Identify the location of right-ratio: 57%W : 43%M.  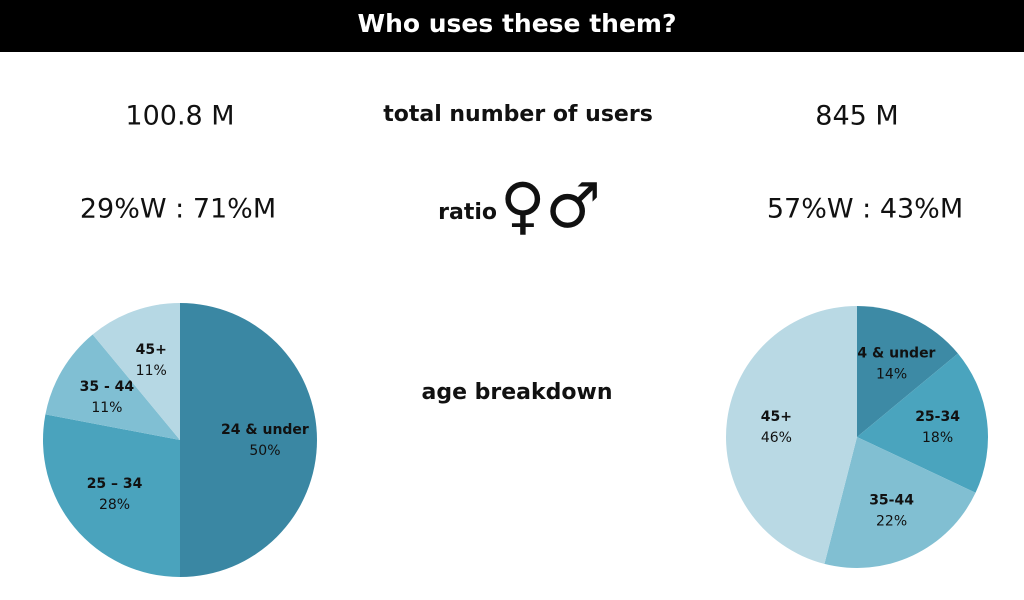
(865, 209).